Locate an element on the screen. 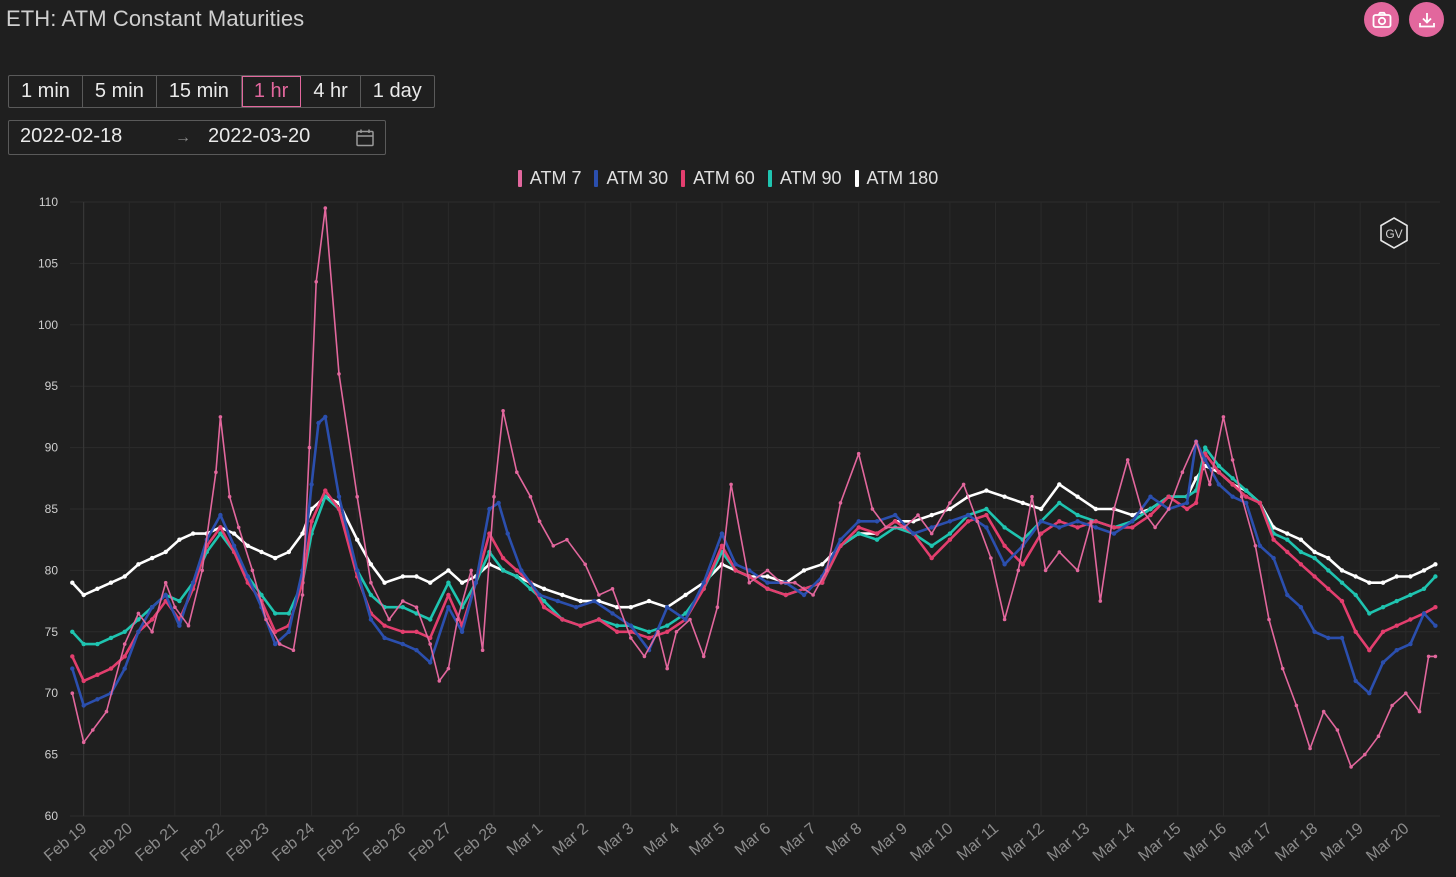 This screenshot has width=1456, height=877. x-tick-label: Mar 8 is located at coordinates (844, 839).